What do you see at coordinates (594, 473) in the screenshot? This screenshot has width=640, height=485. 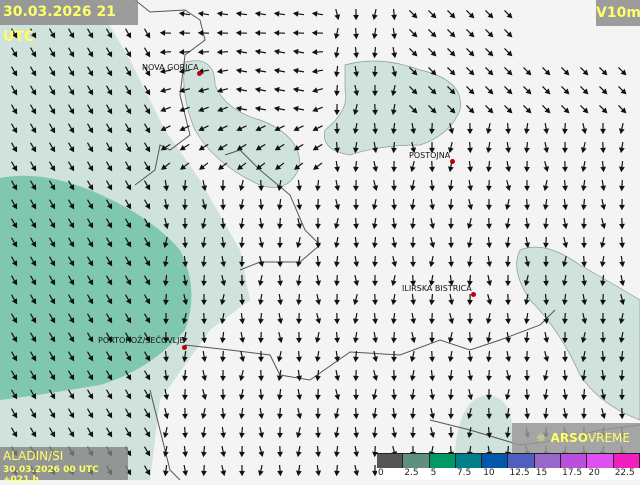 I see `legend-tick-label: 20` at bounding box center [594, 473].